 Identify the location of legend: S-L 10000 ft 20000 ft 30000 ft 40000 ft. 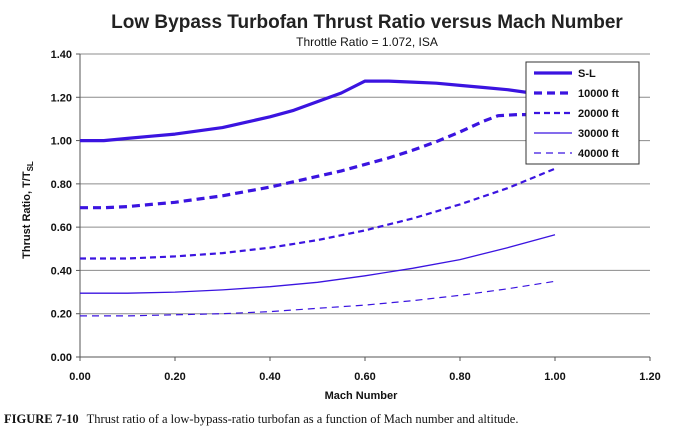
(582, 113).